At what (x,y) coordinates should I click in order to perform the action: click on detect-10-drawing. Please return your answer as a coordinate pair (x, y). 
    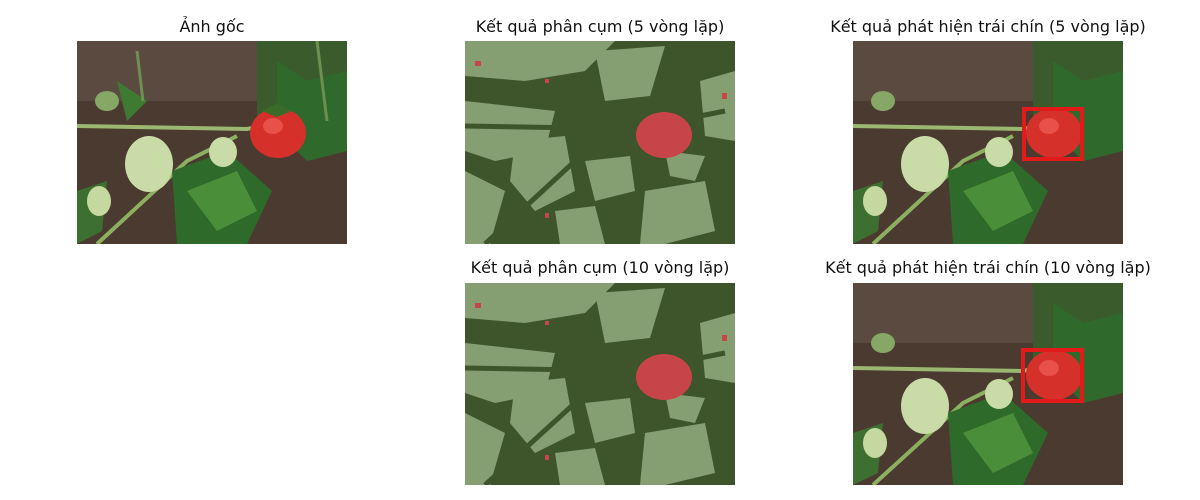
    Looking at the image, I should click on (988, 384).